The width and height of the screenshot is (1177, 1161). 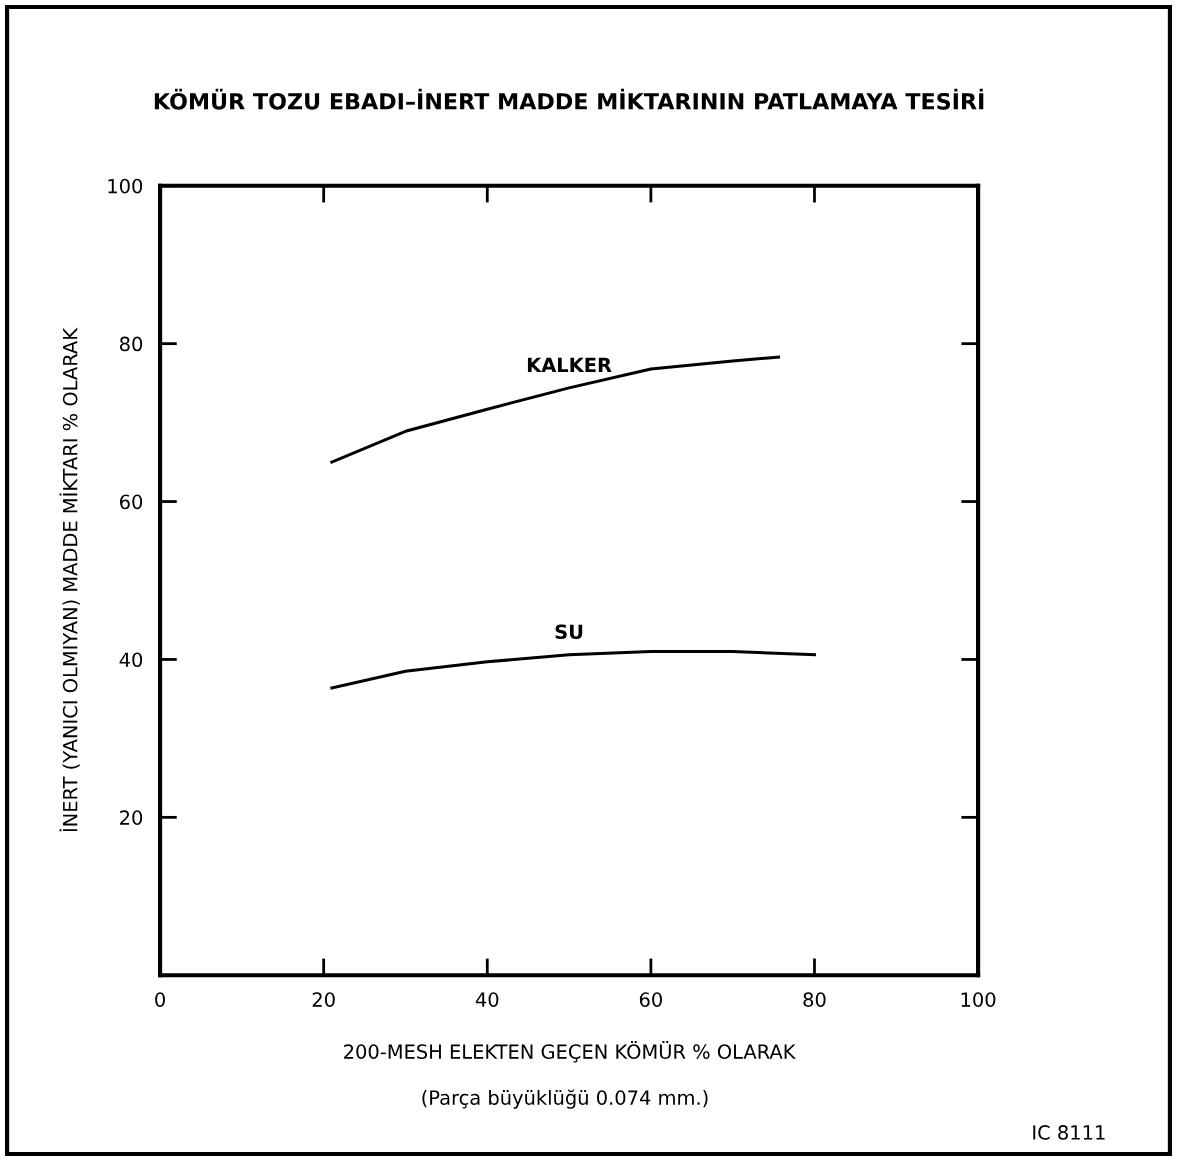 I want to click on series-label: KALKER, so click(x=569, y=364).